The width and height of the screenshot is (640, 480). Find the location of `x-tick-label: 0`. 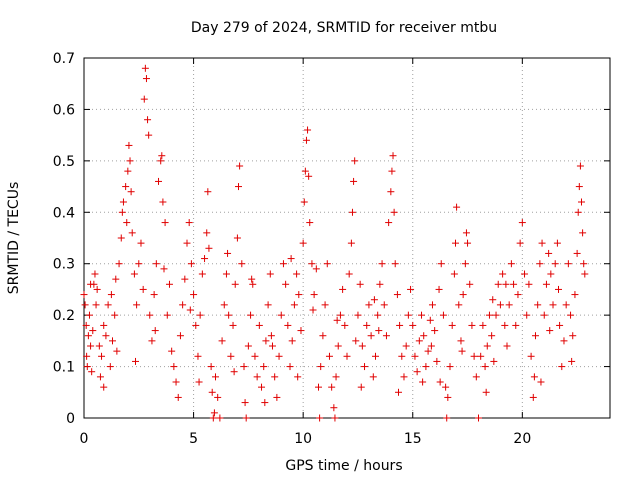

x-tick-label: 0 is located at coordinates (84, 439).